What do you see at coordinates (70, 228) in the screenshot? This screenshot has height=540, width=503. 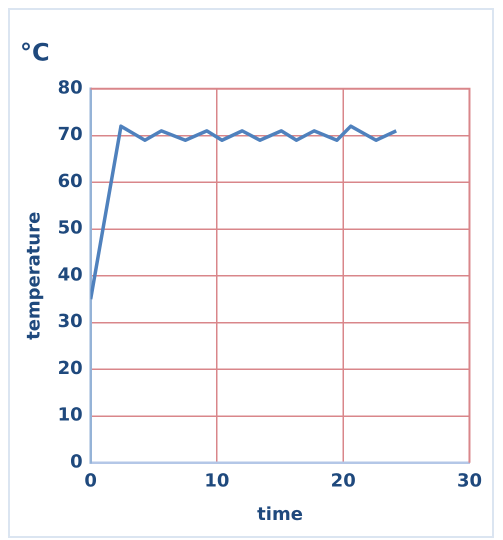 I see `y-tick-label: 50` at bounding box center [70, 228].